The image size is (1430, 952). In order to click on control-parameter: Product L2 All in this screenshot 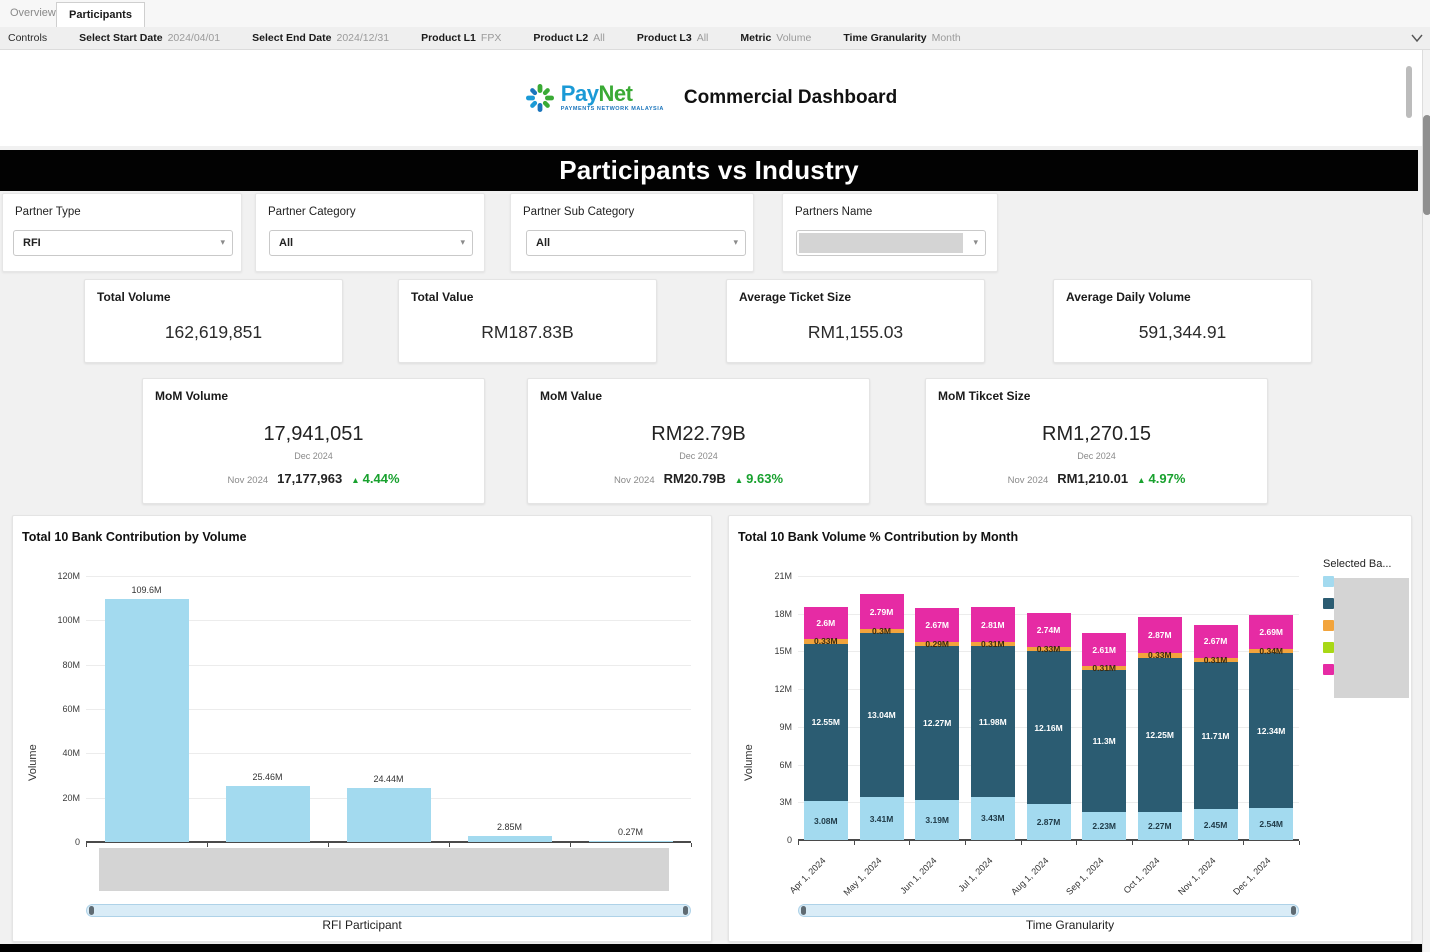, I will do `click(569, 38)`.